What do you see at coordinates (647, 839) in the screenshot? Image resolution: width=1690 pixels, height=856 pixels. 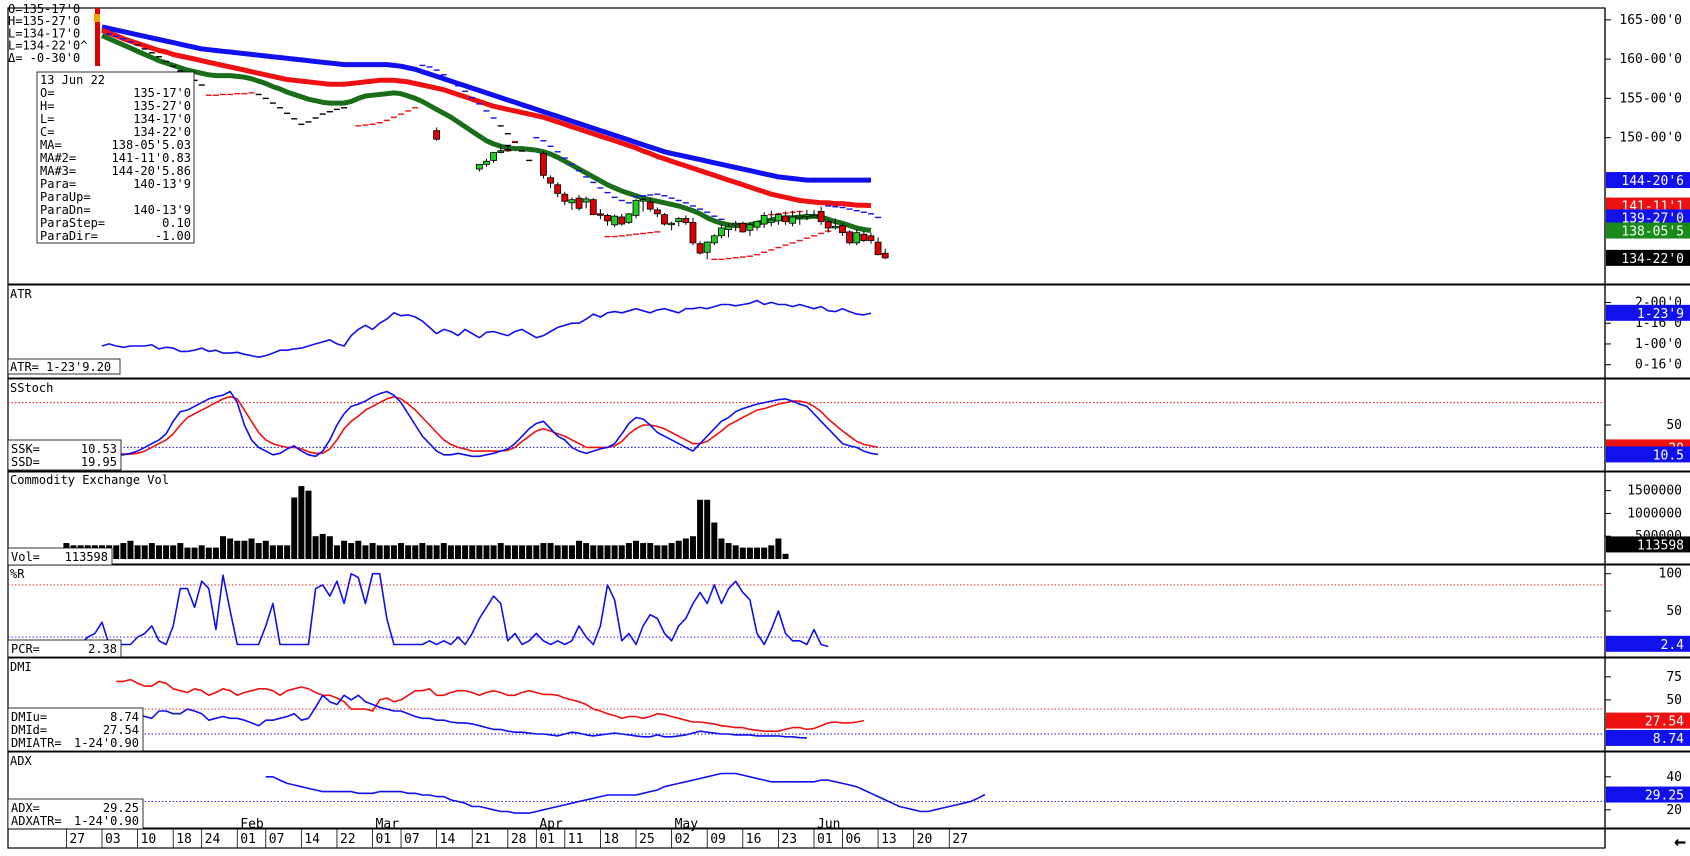 I see `date-tick-label: 25` at bounding box center [647, 839].